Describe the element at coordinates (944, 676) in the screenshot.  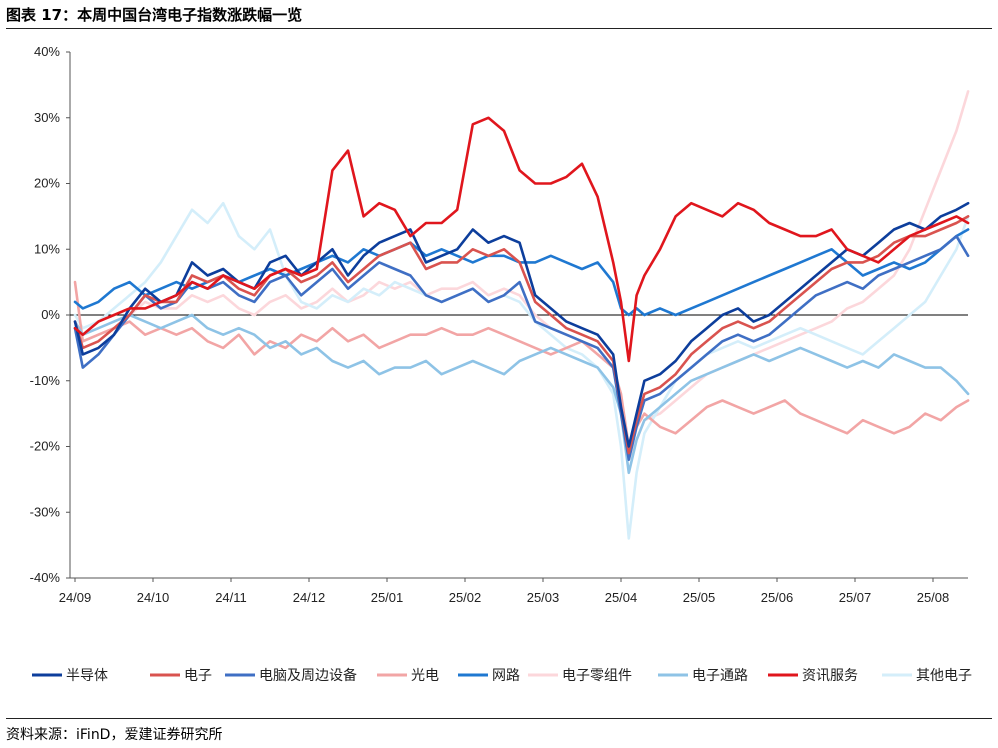
I see `legend-label: 其他电子` at that location.